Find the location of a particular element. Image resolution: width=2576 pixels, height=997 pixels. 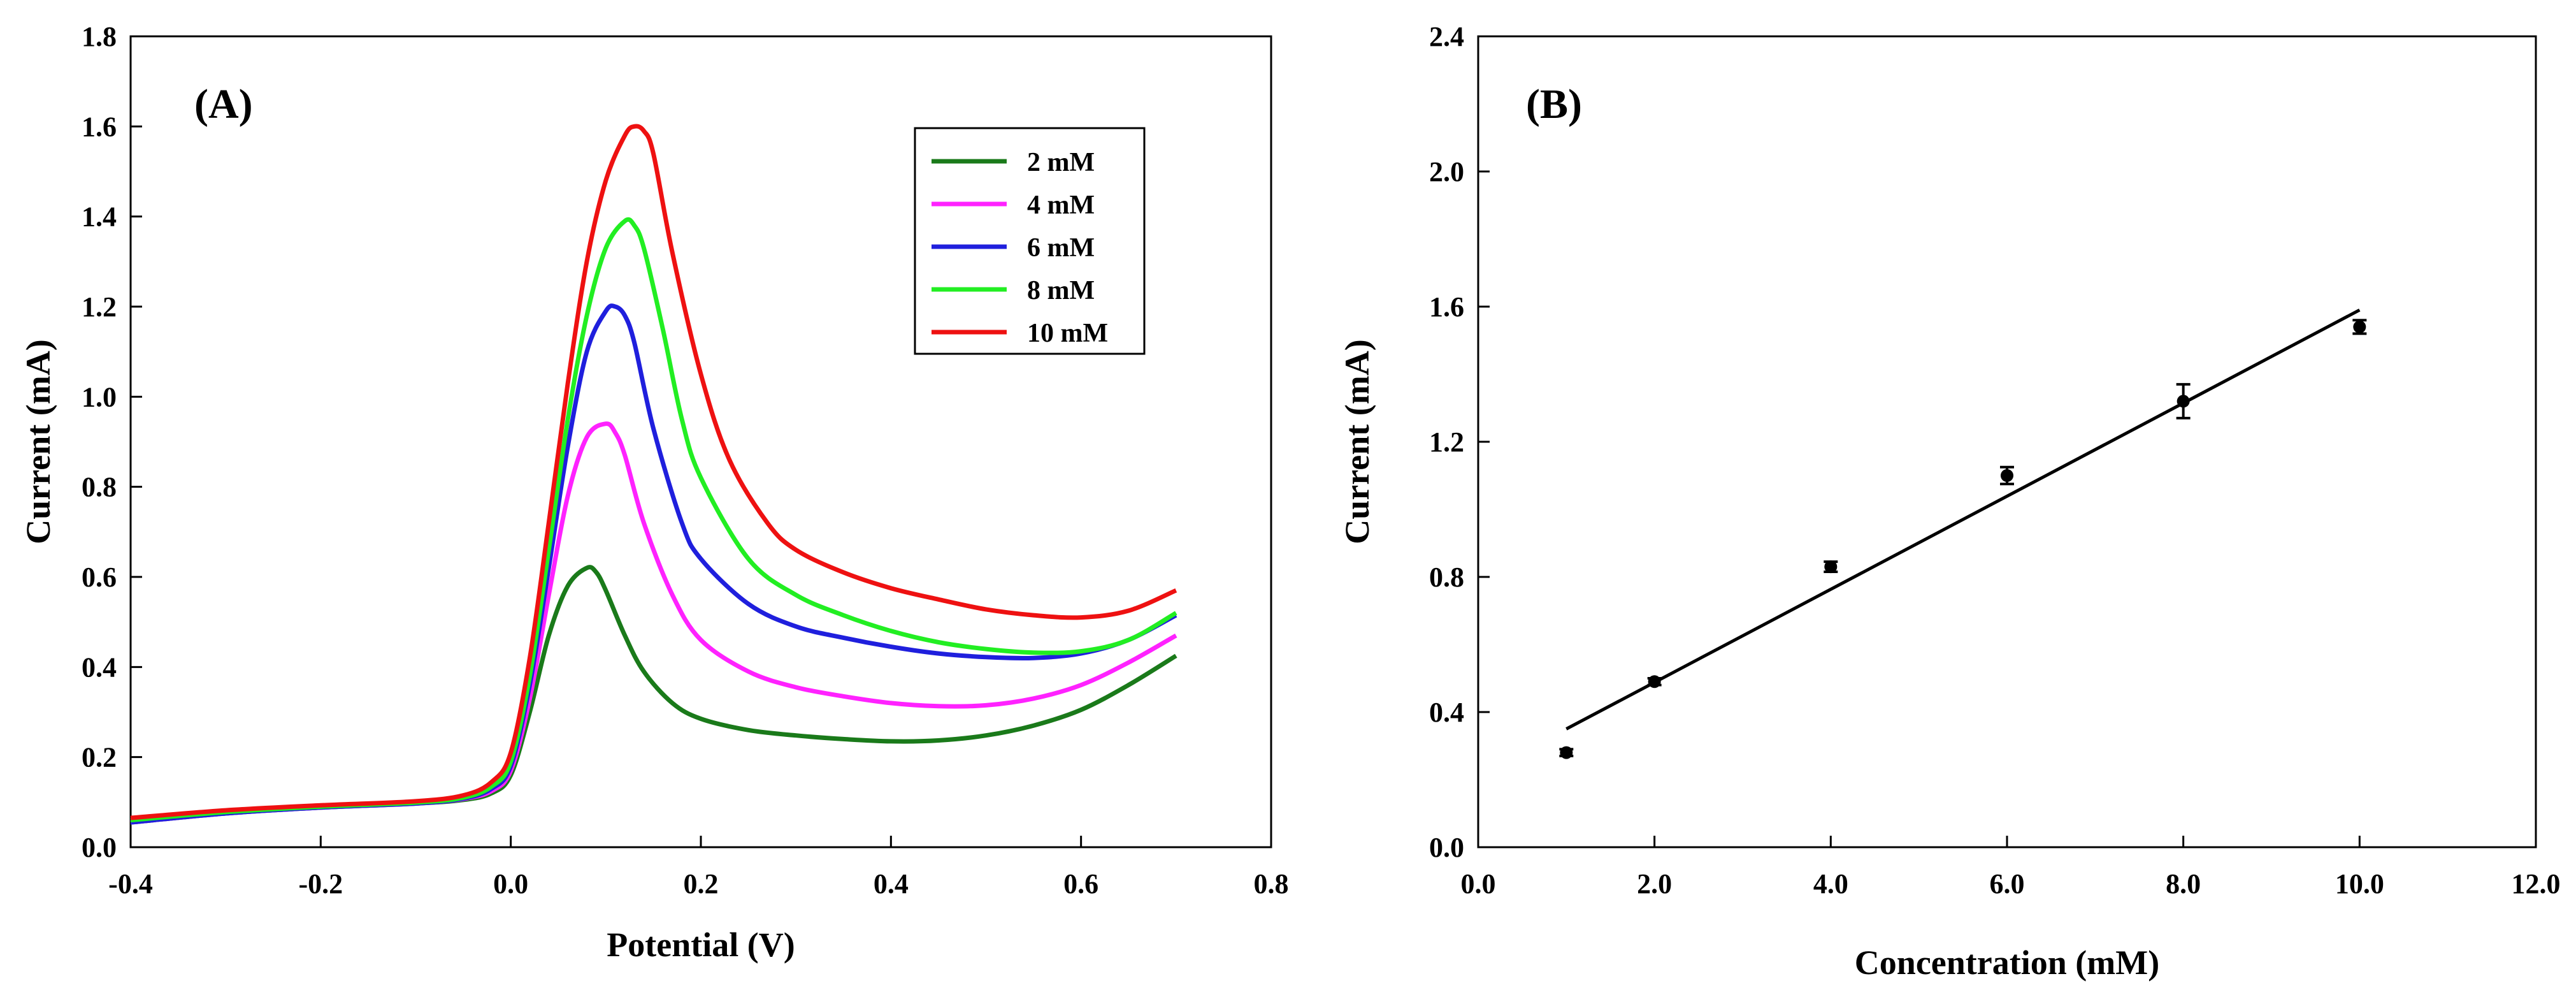

series-line-2-mm is located at coordinates (653, 695).